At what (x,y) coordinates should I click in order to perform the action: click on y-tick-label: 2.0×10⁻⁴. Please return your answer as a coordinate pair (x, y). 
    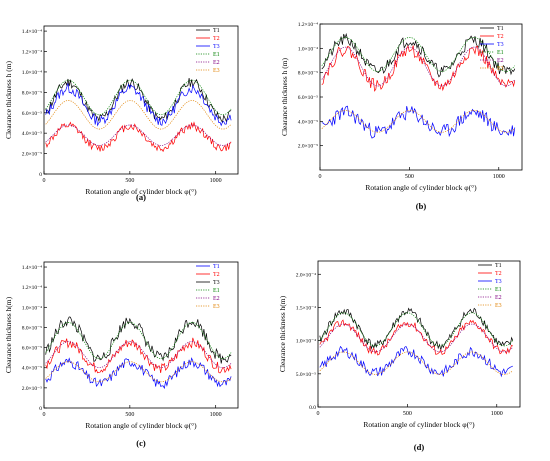
    Looking at the image, I should click on (306, 275).